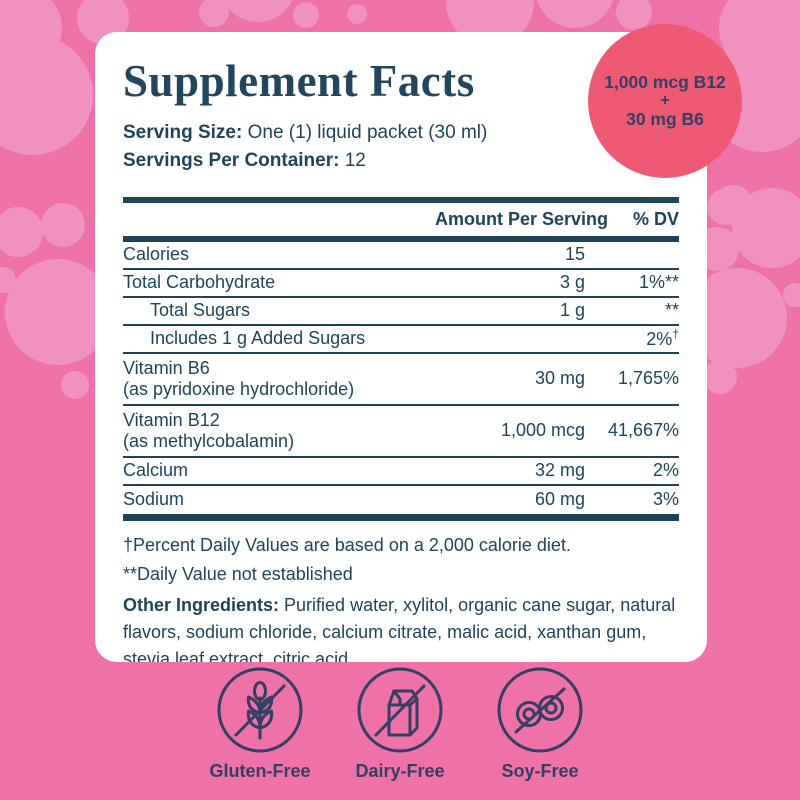 The width and height of the screenshot is (800, 800). What do you see at coordinates (239, 388) in the screenshot?
I see `nutrient-source: (as pyridoxine hydrochloride)` at bounding box center [239, 388].